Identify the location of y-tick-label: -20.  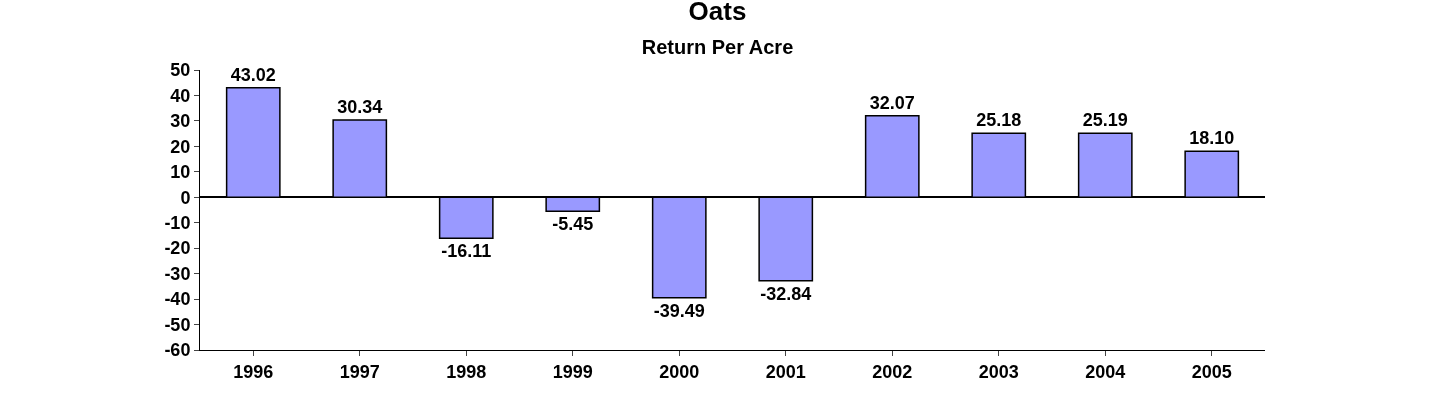
(177, 248).